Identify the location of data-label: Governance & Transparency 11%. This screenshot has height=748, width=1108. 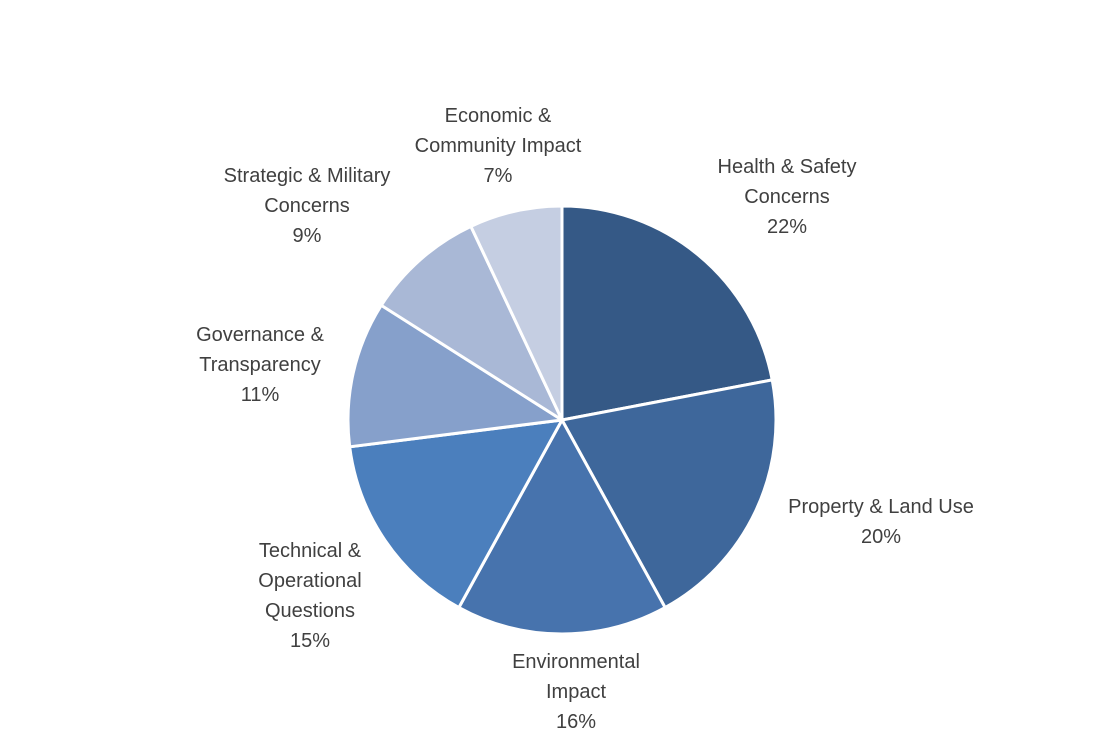
(260, 365).